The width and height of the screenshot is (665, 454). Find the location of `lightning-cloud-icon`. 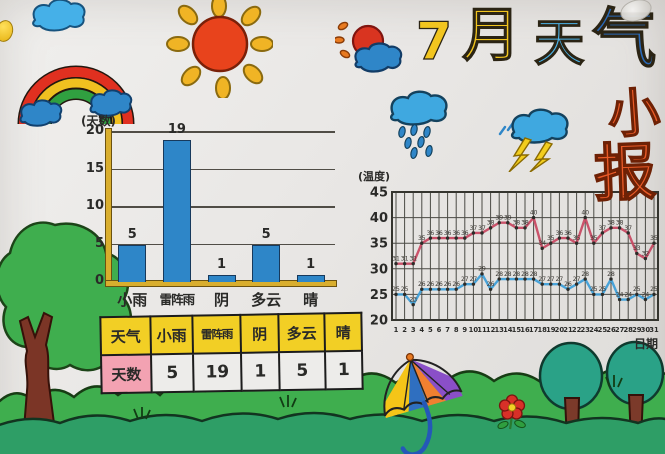

lightning-cloud-icon is located at coordinates (533, 140).